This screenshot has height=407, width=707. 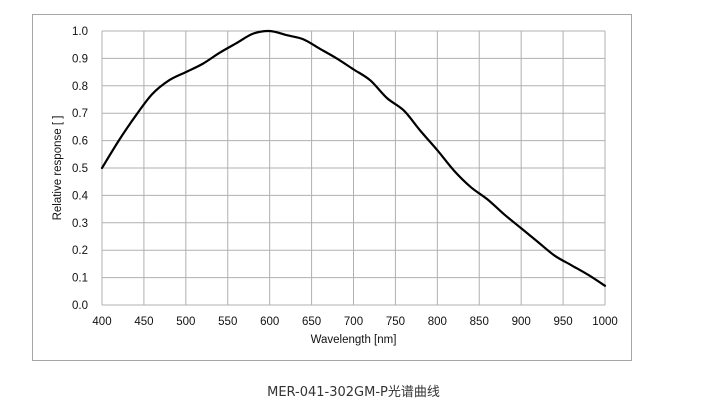 I want to click on y-tick-label: 0.4, so click(x=80, y=196).